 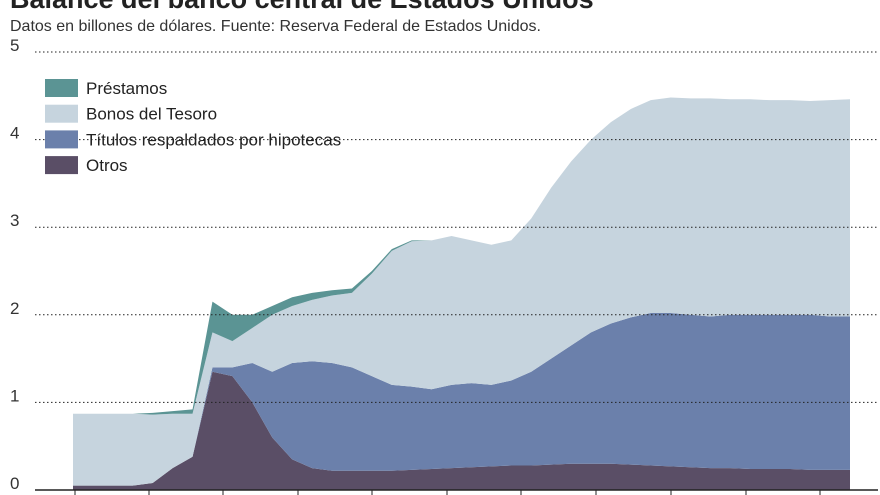 I want to click on legend-label: Préstamos, so click(x=126, y=88).